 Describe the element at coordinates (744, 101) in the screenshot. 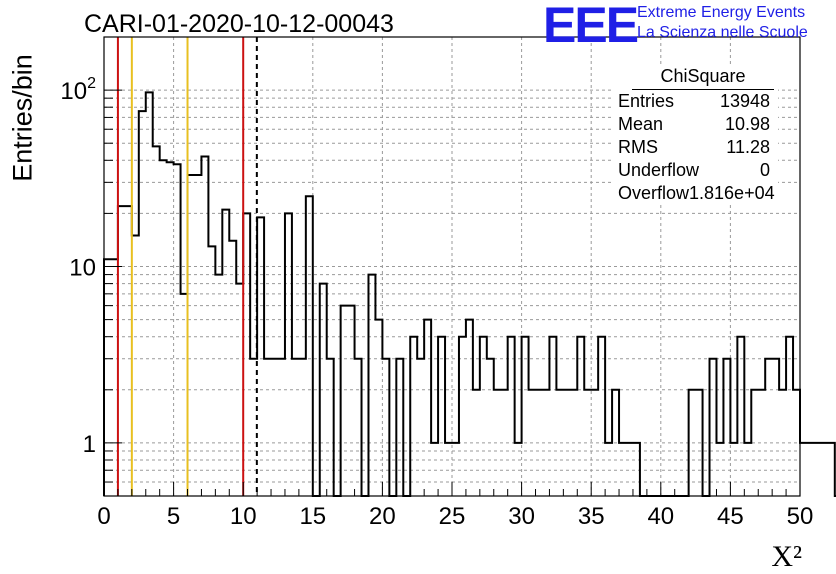

I see `stats-value: 13948` at that location.